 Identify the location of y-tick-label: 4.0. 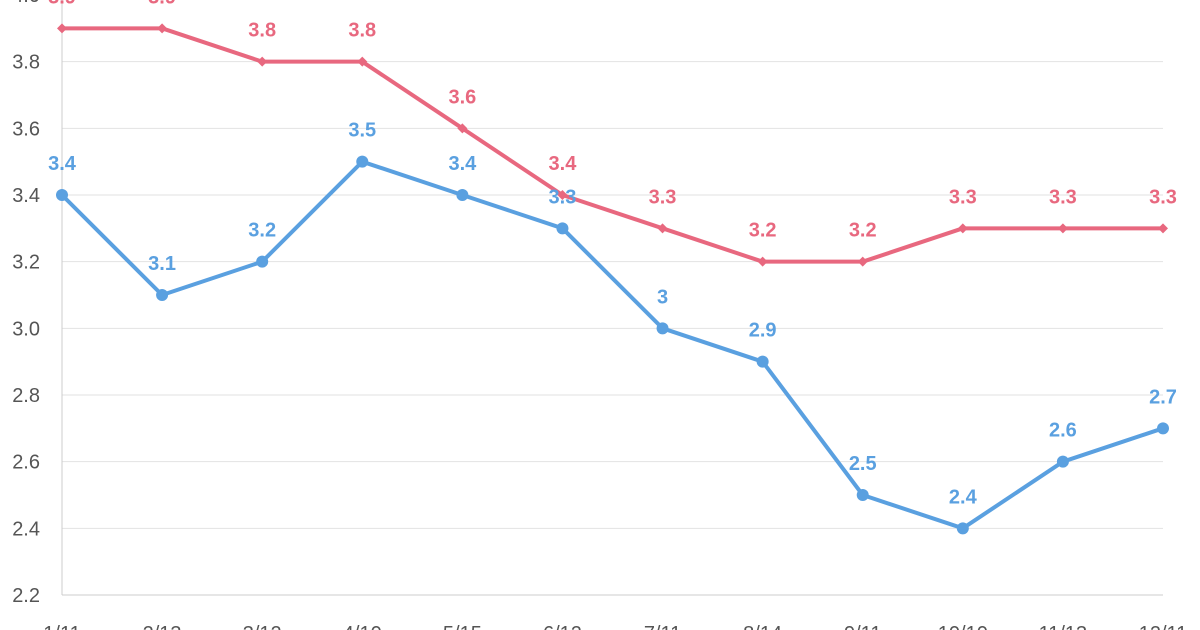
(26, 3).